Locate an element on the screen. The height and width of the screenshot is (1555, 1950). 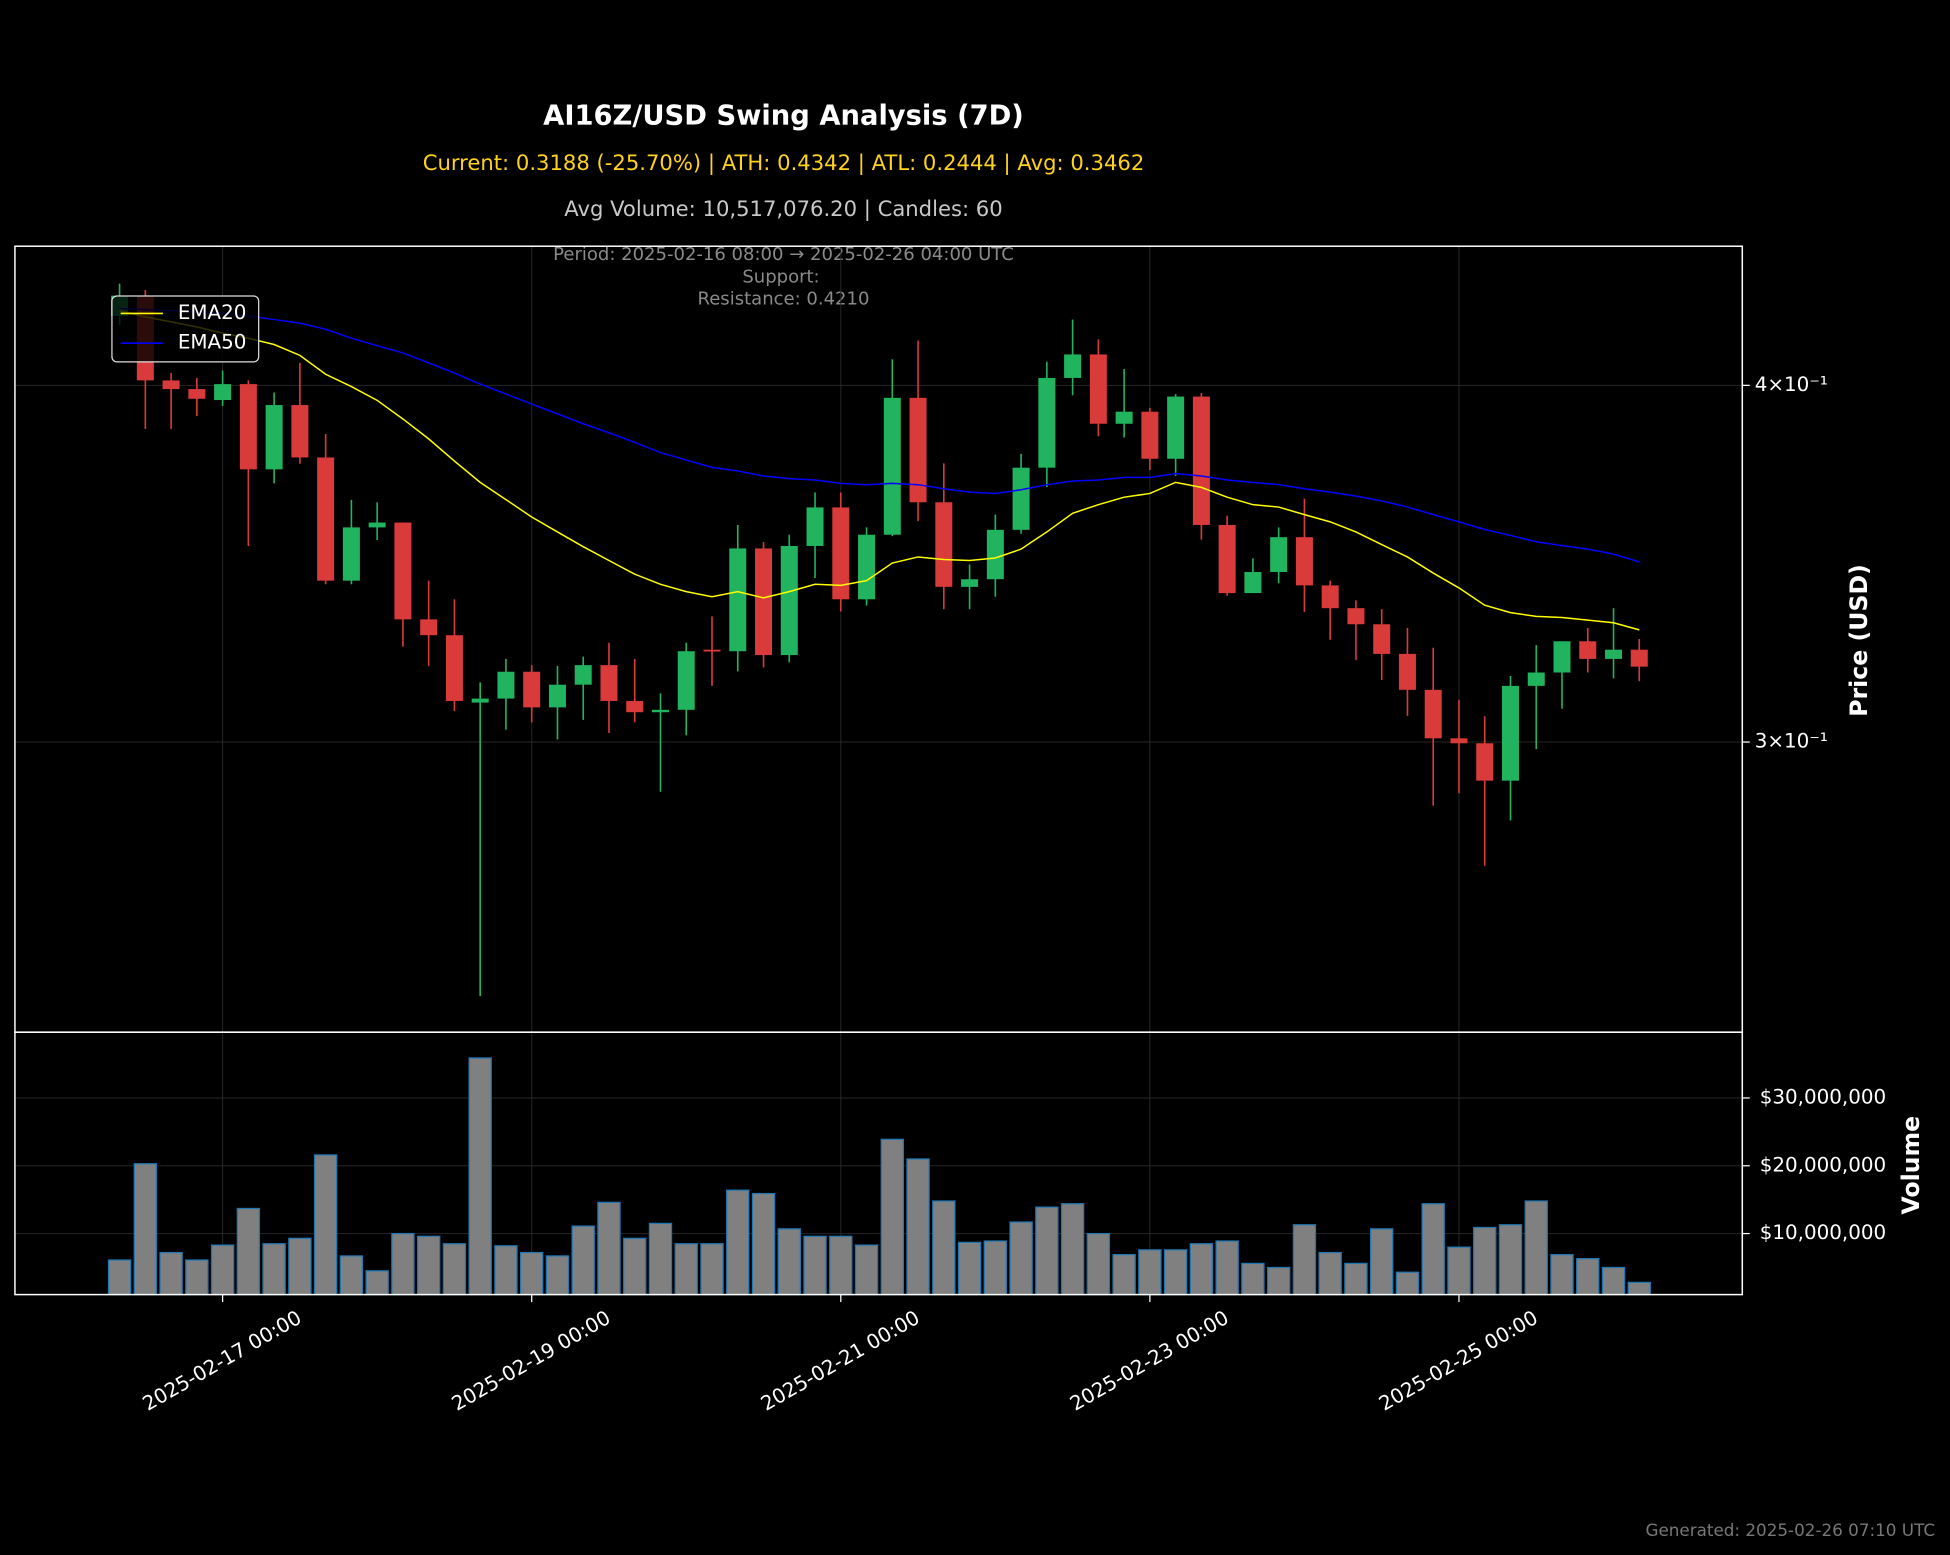
legend-box is located at coordinates (185, 329).